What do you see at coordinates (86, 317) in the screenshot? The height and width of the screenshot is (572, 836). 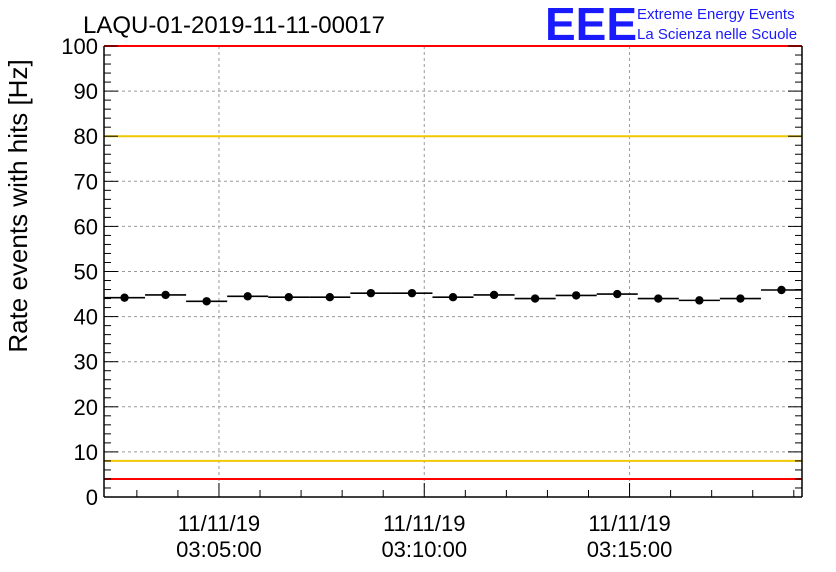 I see `y-tick-label: 40` at bounding box center [86, 317].